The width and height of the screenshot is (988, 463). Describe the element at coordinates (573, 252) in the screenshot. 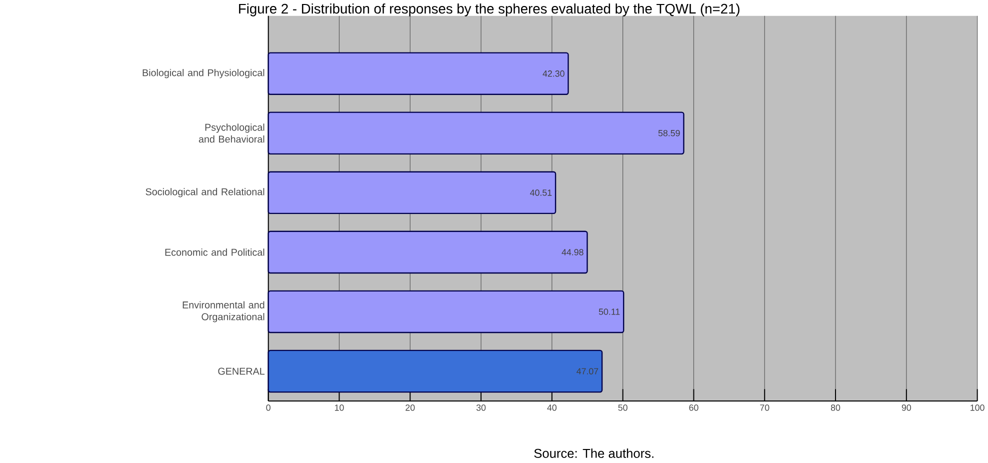

I see `data-label: 44.98` at that location.